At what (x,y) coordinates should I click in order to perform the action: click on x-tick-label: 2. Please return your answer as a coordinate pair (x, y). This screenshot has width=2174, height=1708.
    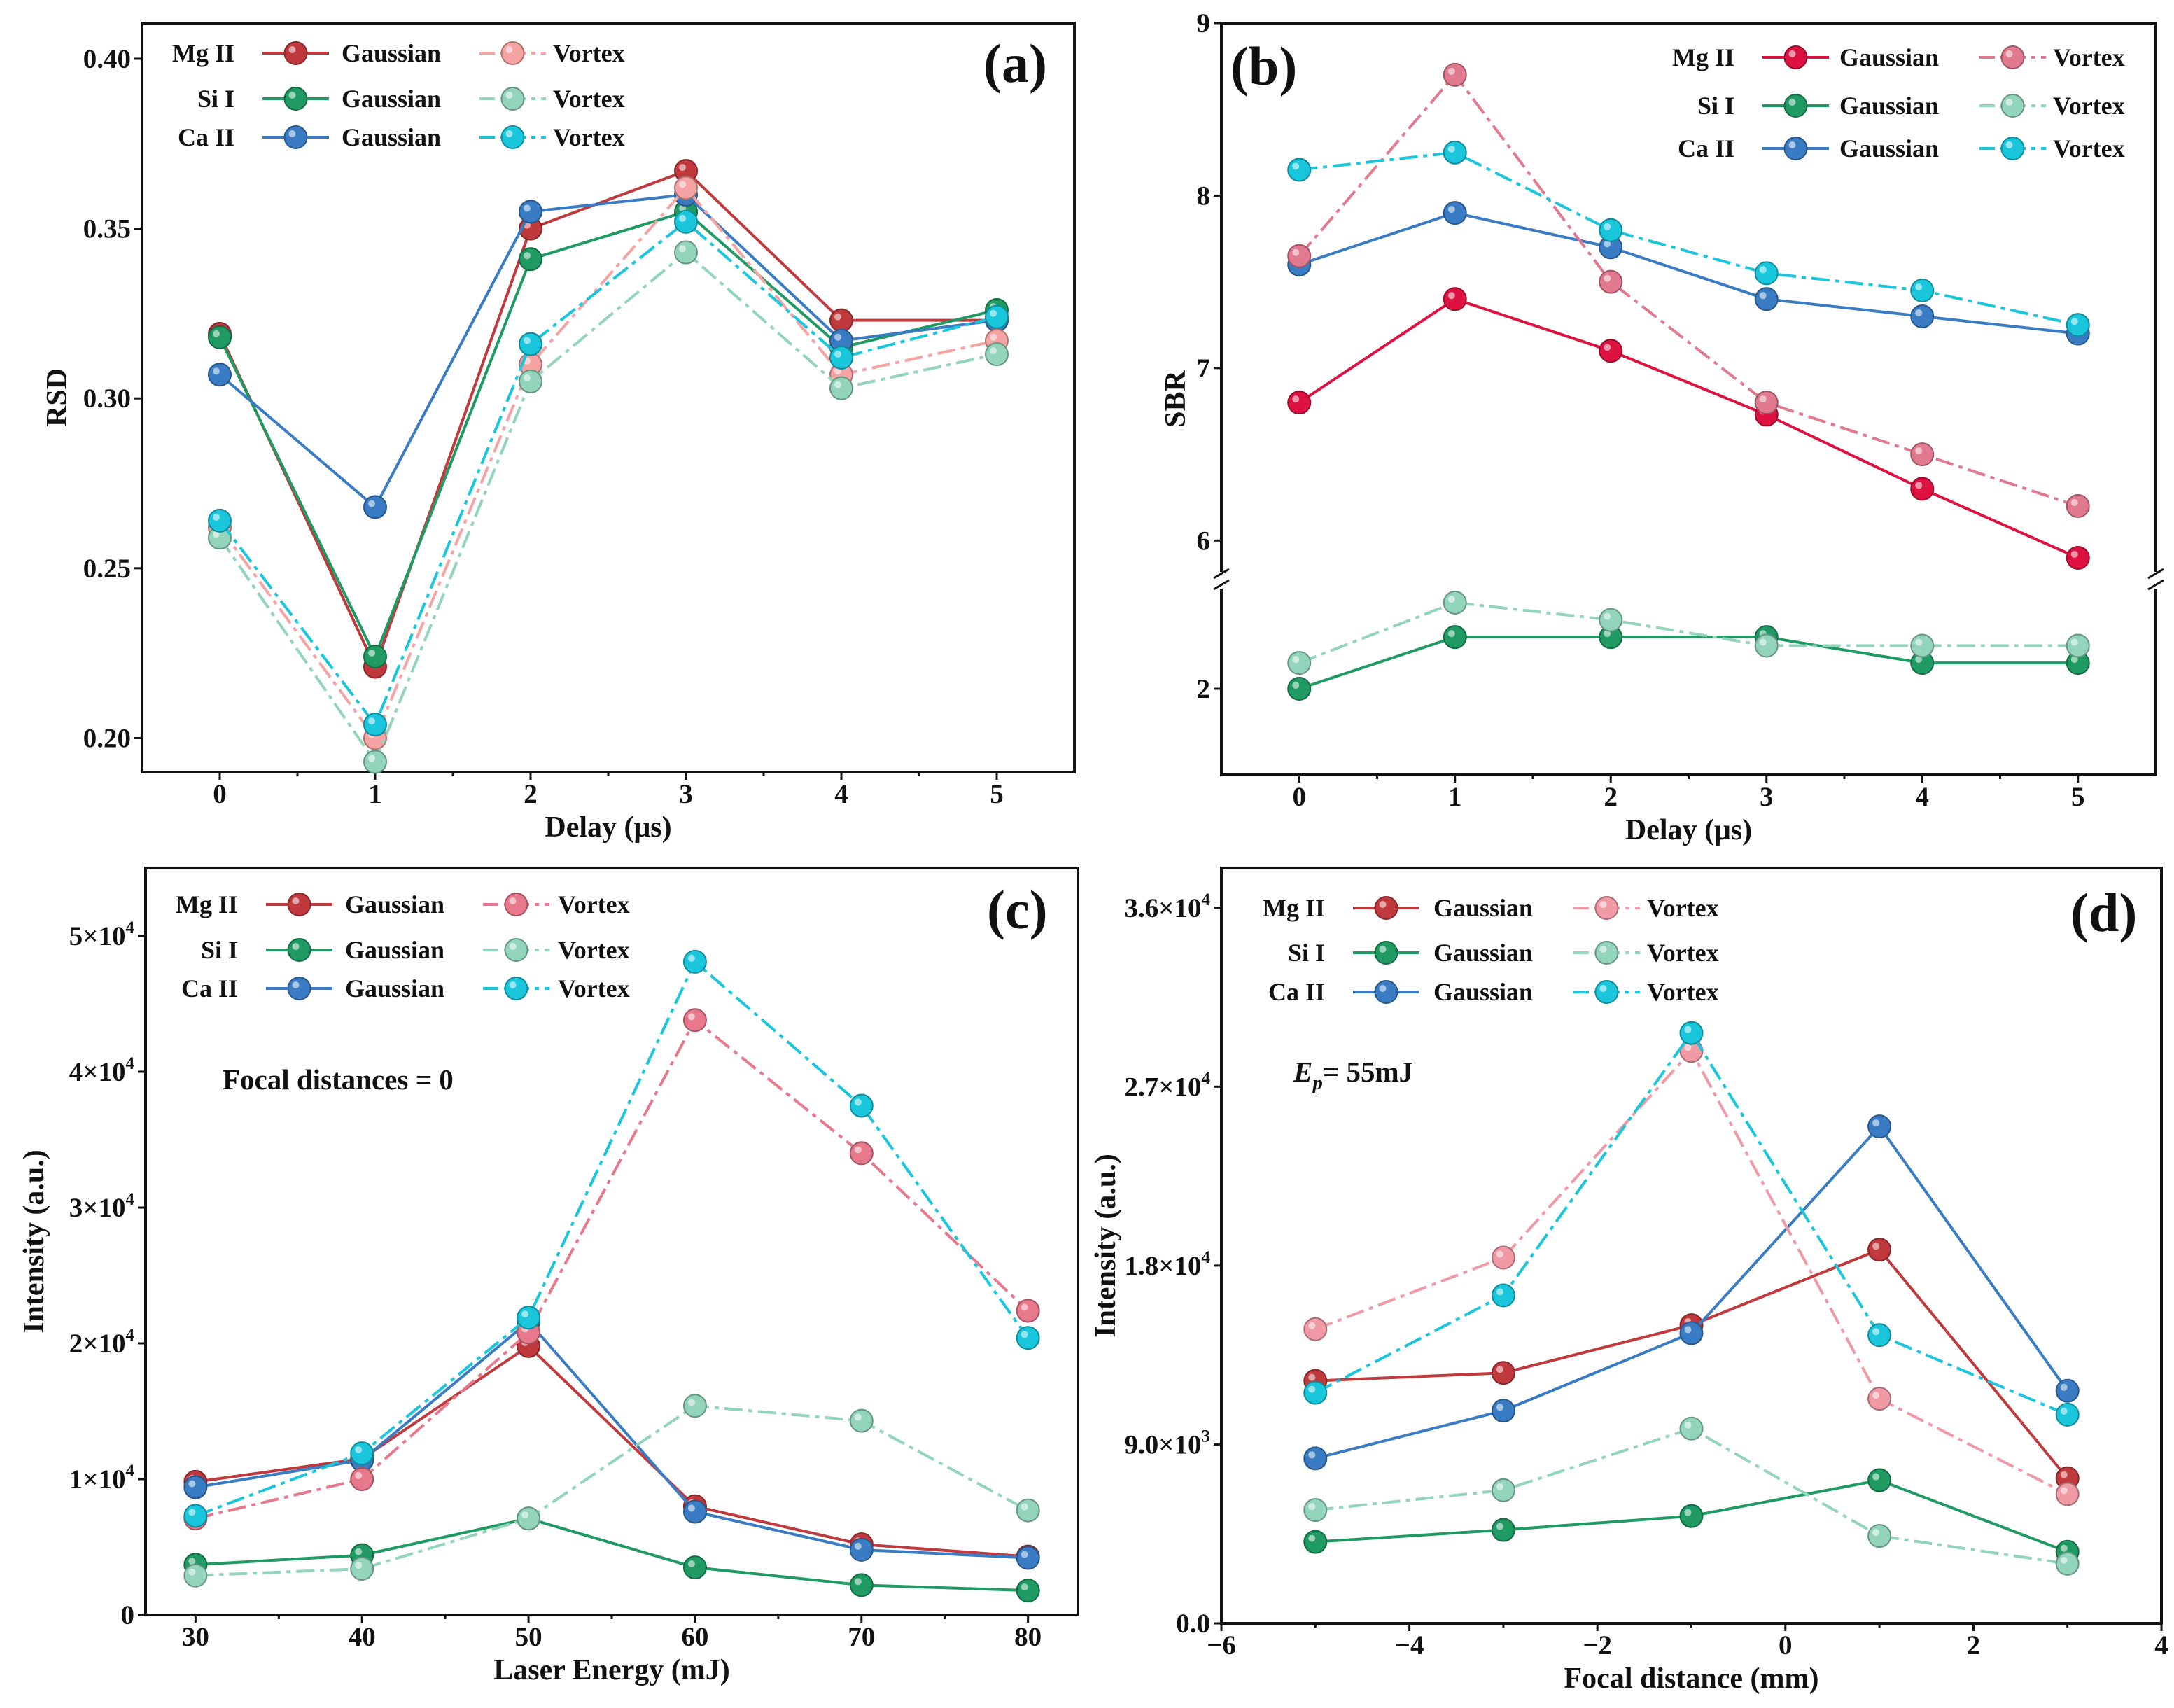
    Looking at the image, I should click on (531, 794).